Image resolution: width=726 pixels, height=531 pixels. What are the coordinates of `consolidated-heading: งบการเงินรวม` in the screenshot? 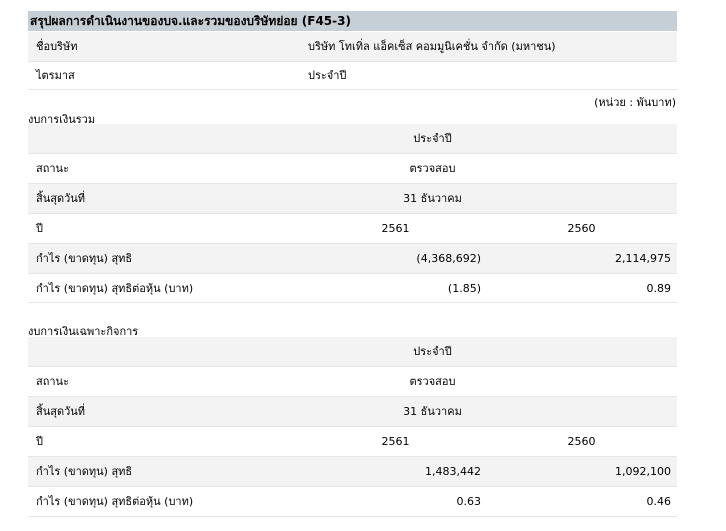 It's located at (62, 119).